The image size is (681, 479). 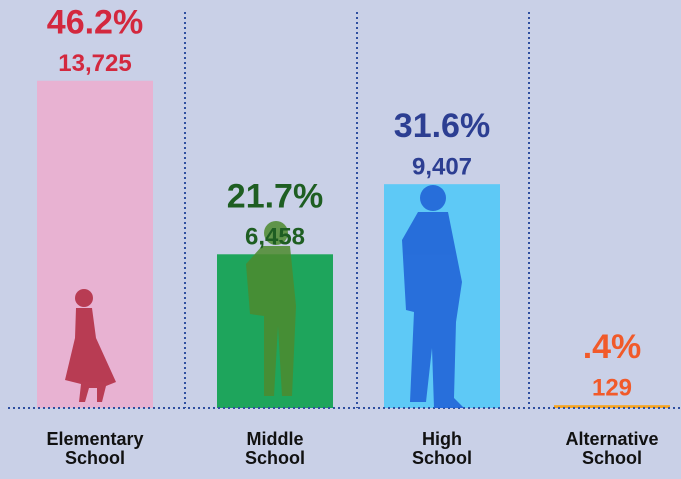 I want to click on percent-label: 21.7%, so click(x=275, y=196).